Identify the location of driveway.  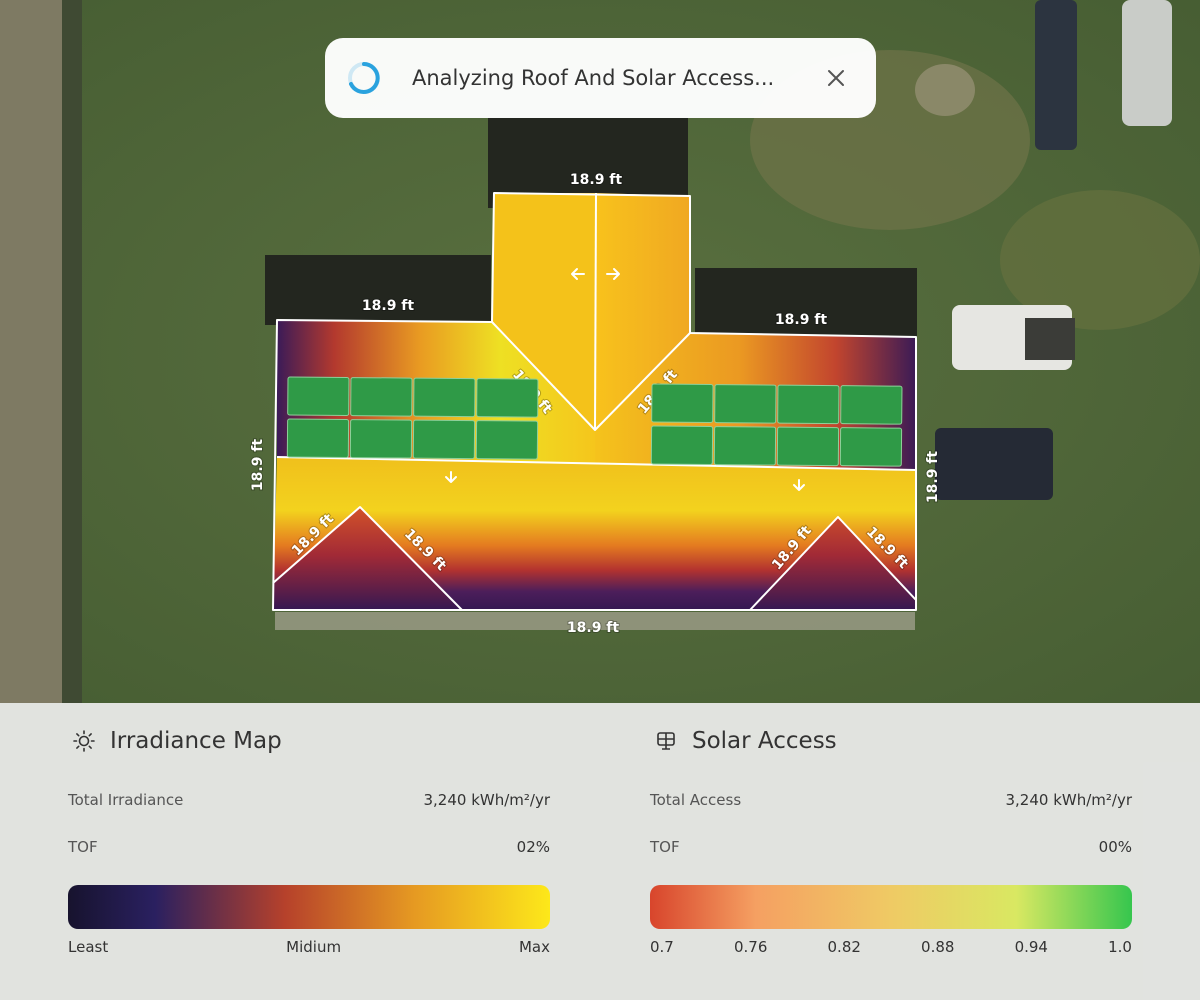
(595, 621).